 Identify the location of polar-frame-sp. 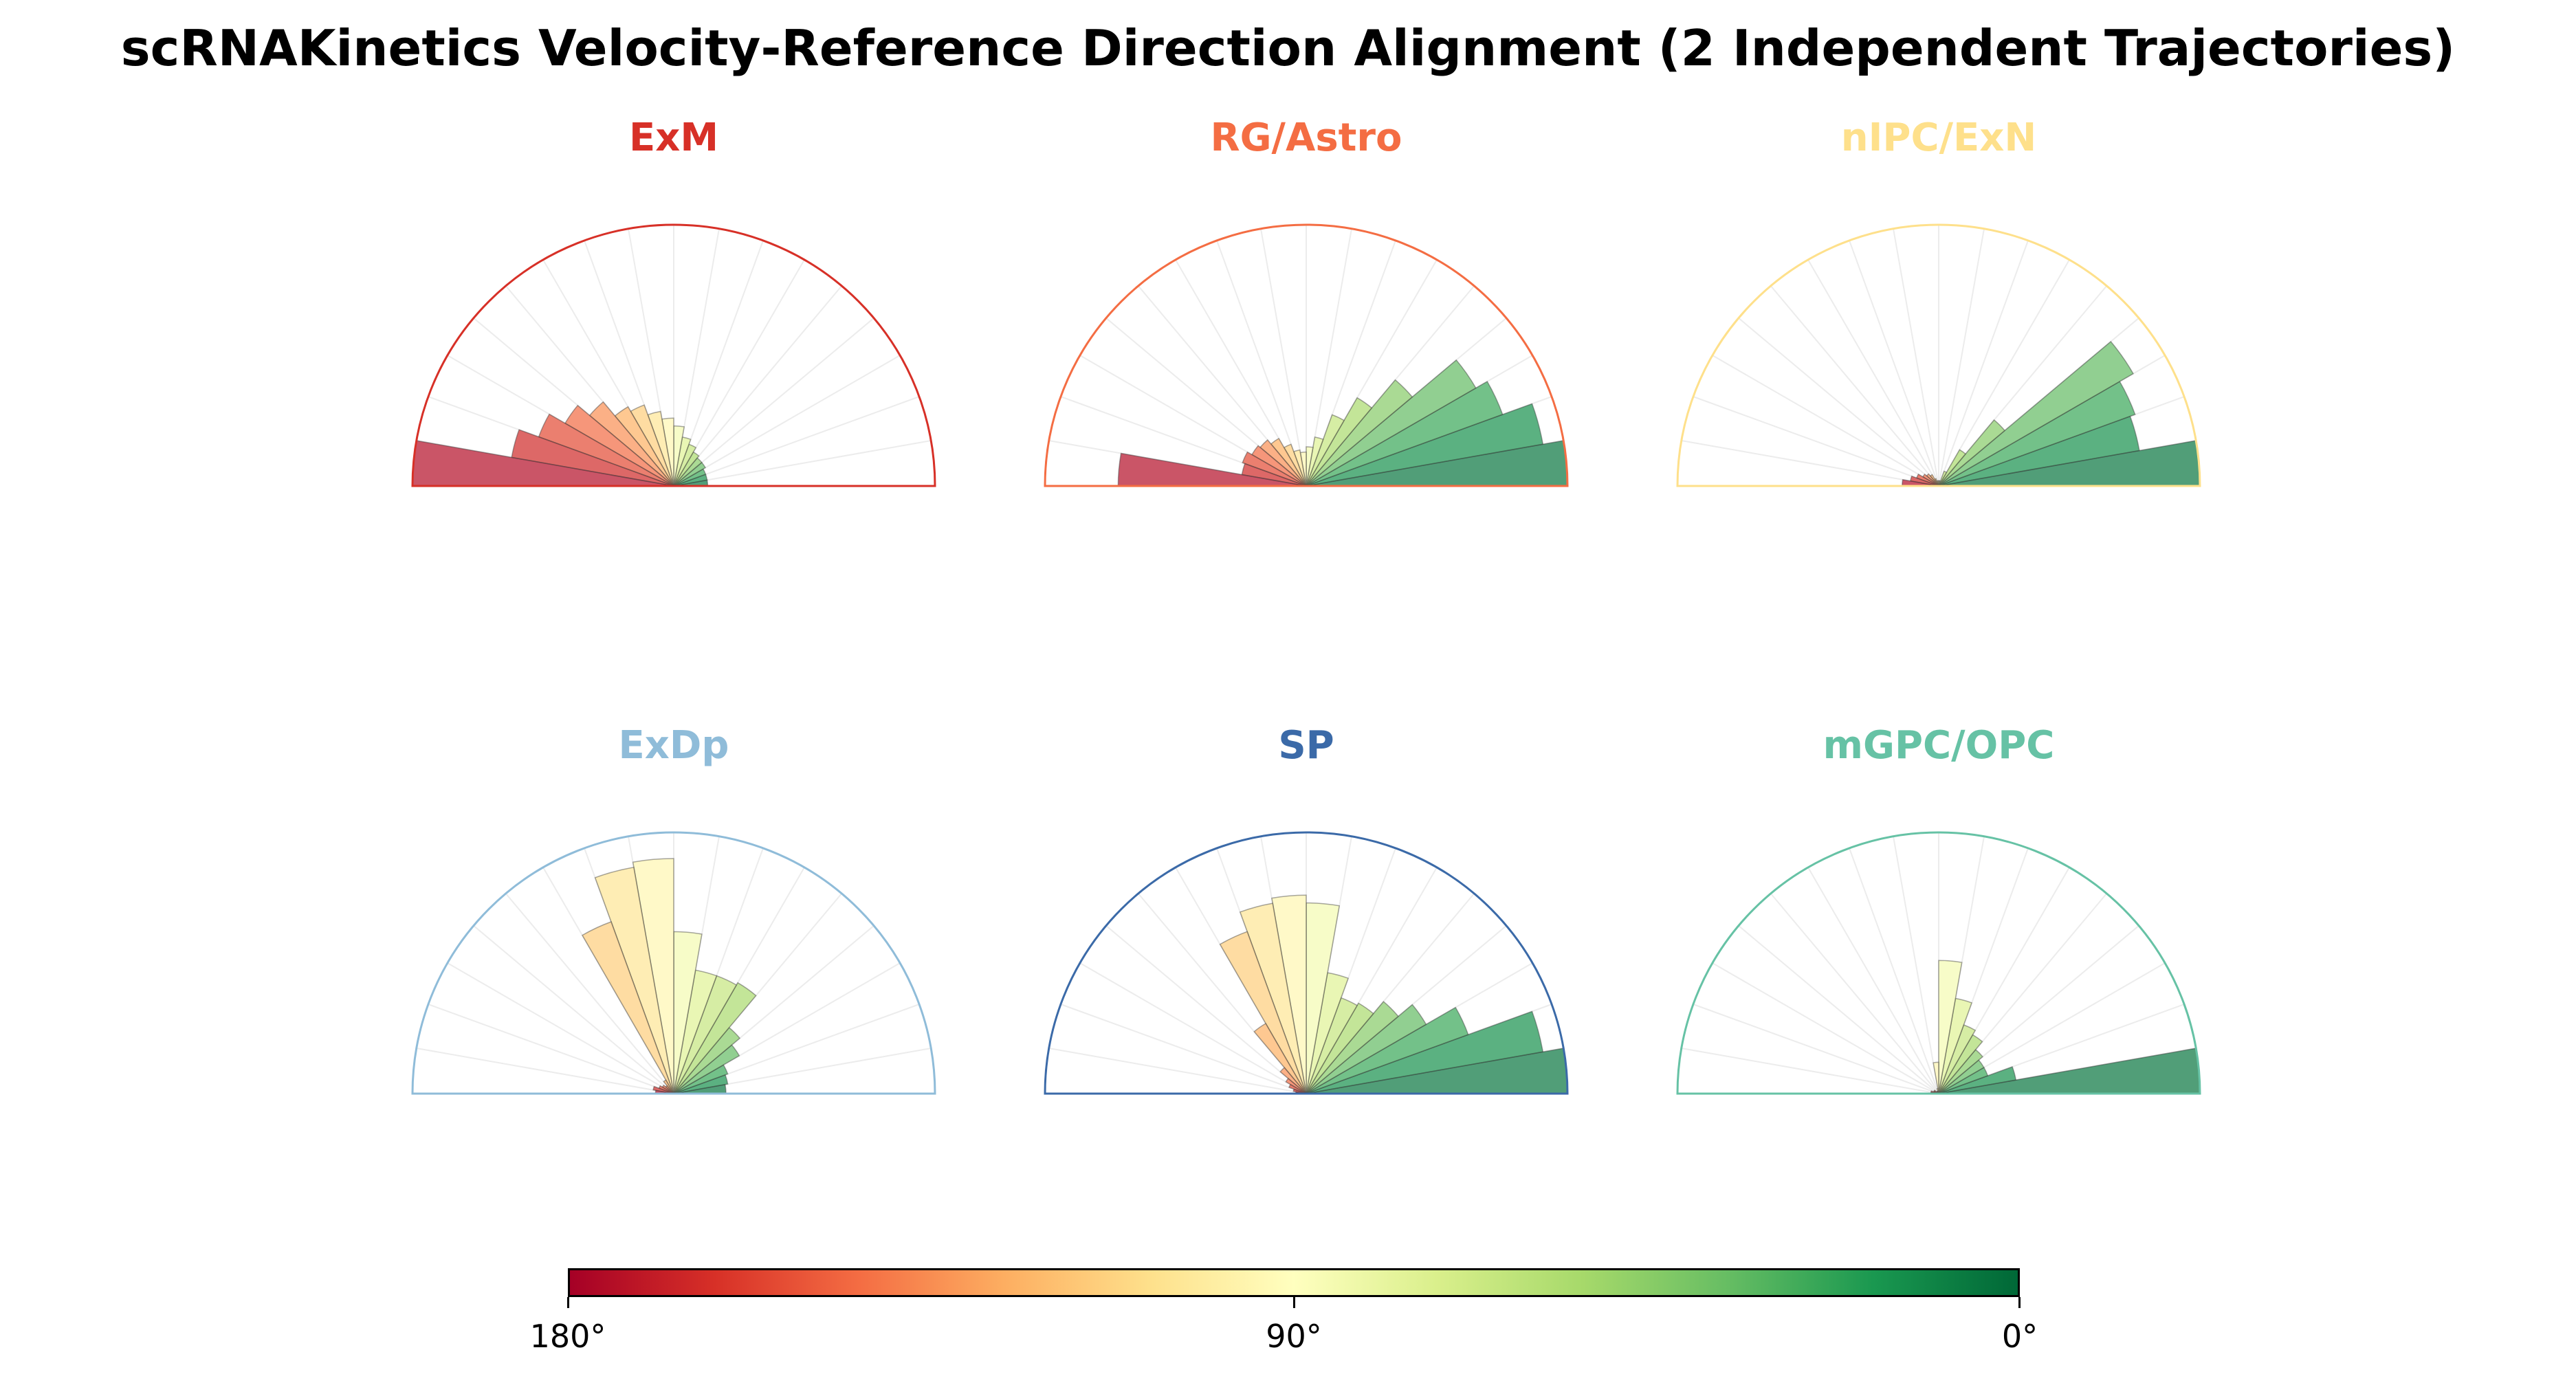
(1306, 963).